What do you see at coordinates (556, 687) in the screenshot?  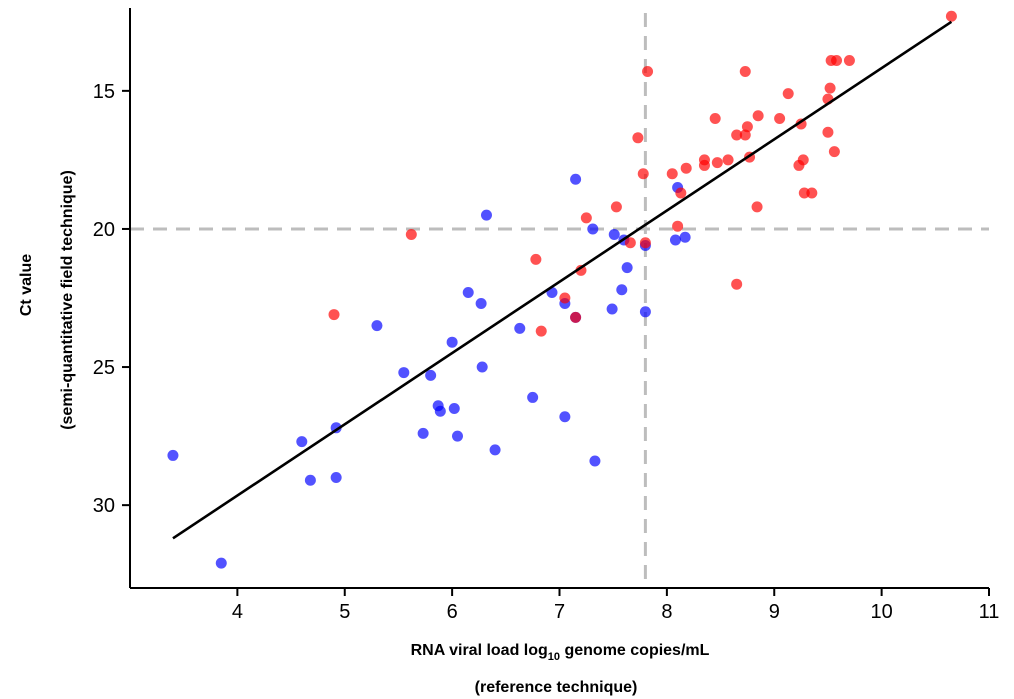 I see `x-axis-title-line2: (reference technique)` at bounding box center [556, 687].